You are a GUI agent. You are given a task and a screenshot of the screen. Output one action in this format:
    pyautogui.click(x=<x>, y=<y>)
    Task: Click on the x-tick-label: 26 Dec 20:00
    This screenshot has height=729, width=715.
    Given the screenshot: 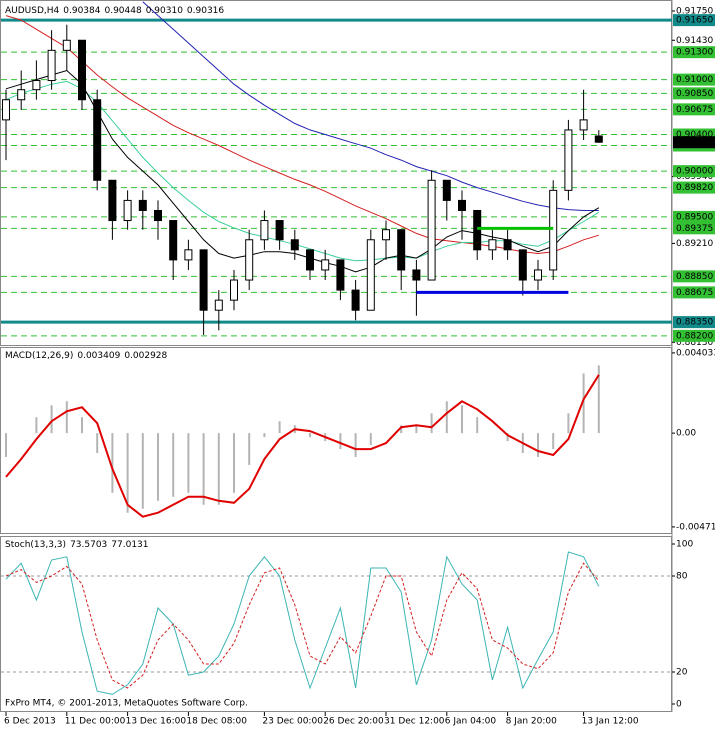 What is the action you would take?
    pyautogui.click(x=353, y=722)
    